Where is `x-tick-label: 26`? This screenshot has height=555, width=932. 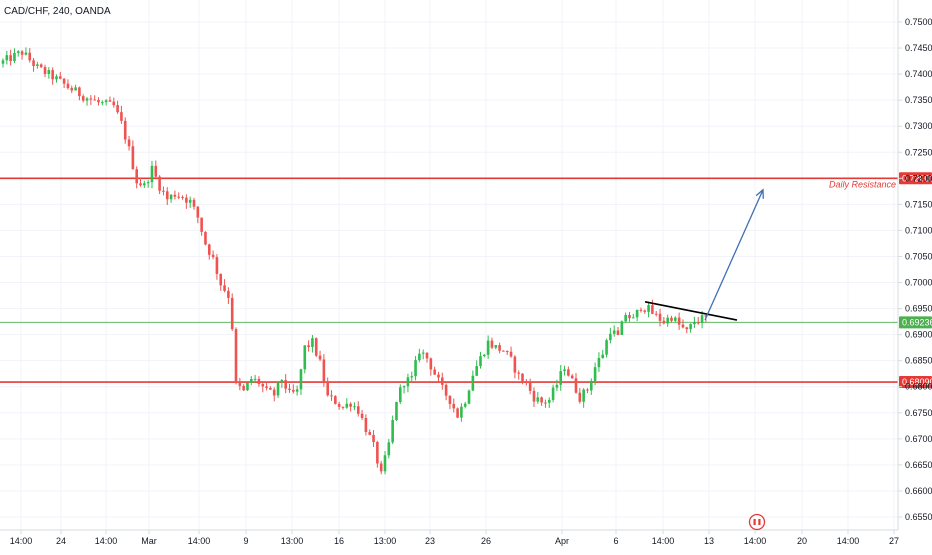
x-tick-label: 26 is located at coordinates (486, 541).